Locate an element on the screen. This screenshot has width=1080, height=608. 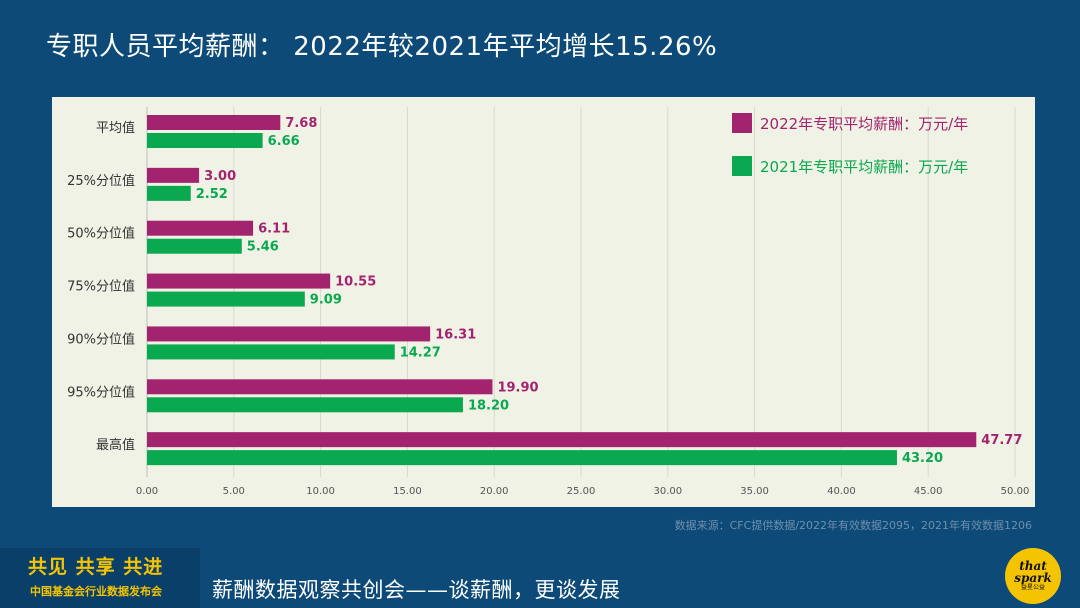
data-label: 47.77 is located at coordinates (1001, 440).